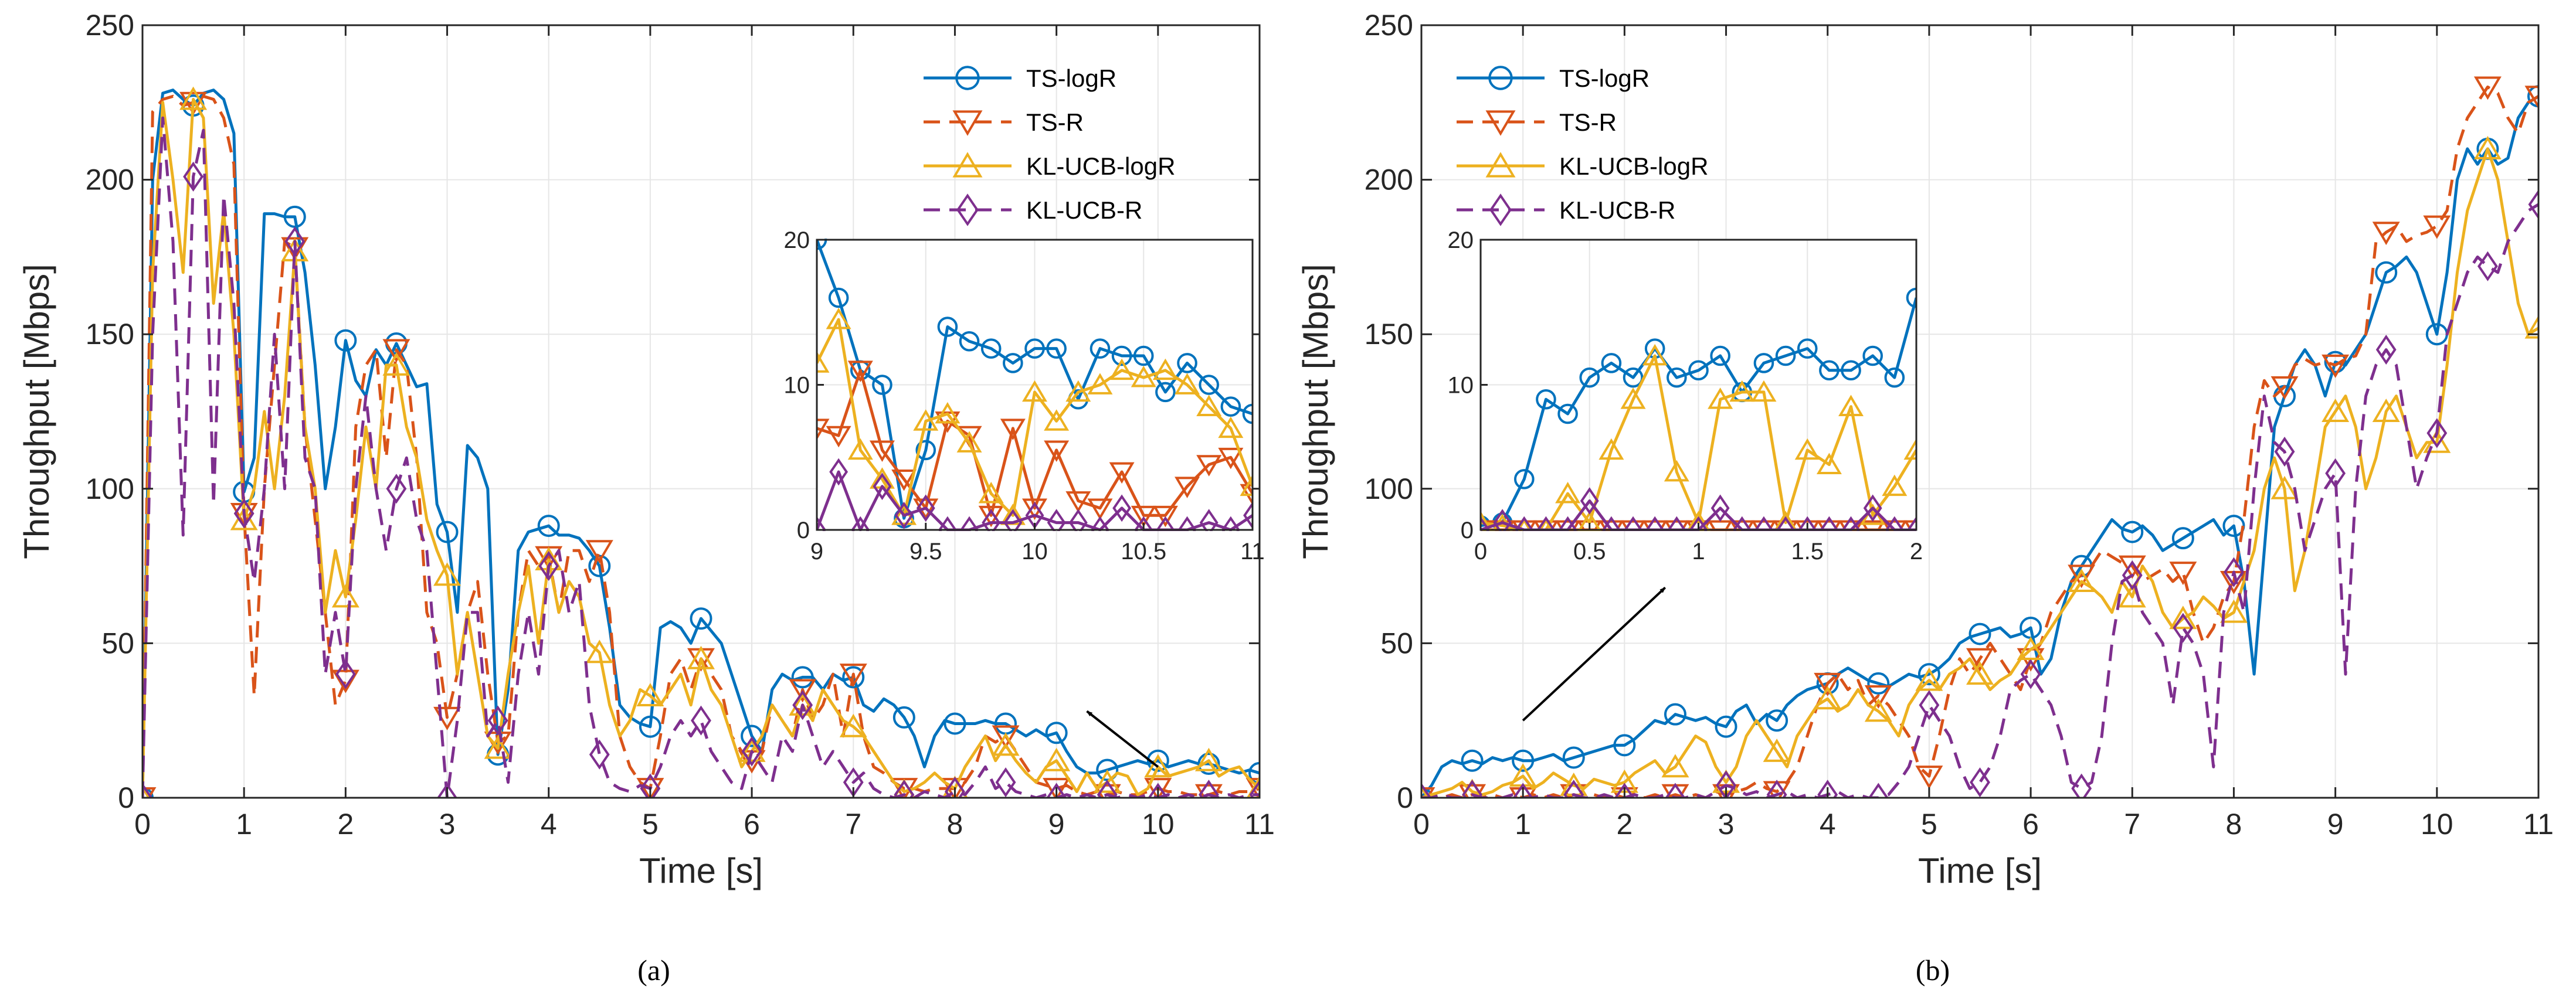  I want to click on legend-marker-TS-logR, so click(967, 78).